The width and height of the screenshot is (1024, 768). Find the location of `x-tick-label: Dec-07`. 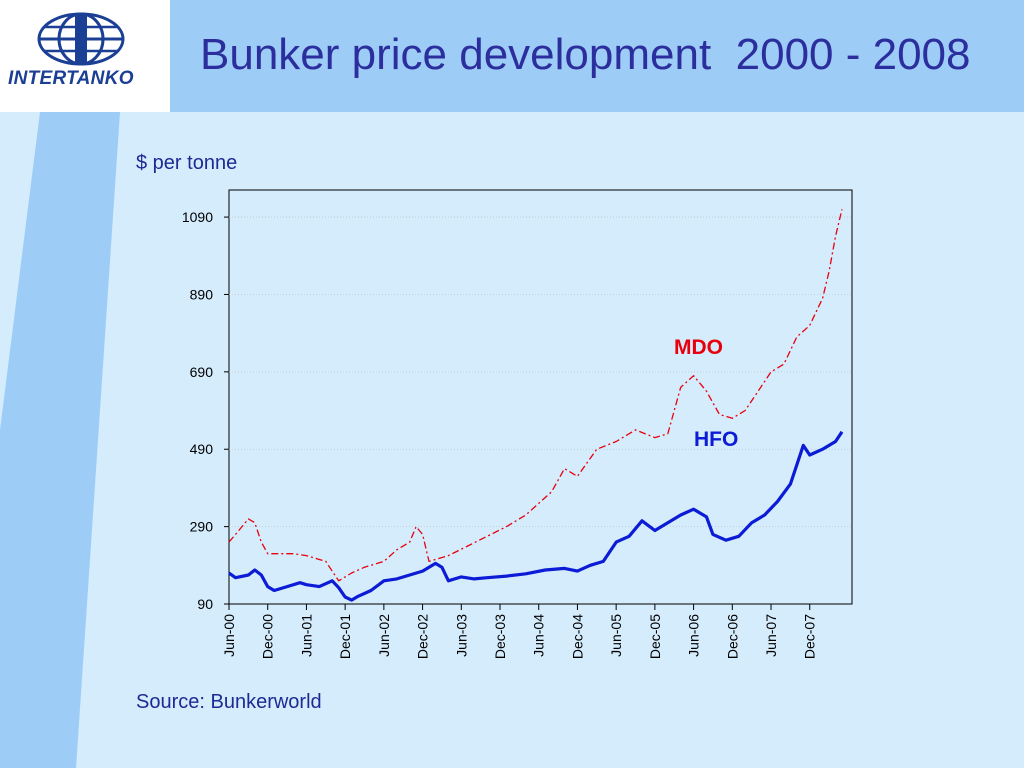

x-tick-label: Dec-07 is located at coordinates (810, 636).